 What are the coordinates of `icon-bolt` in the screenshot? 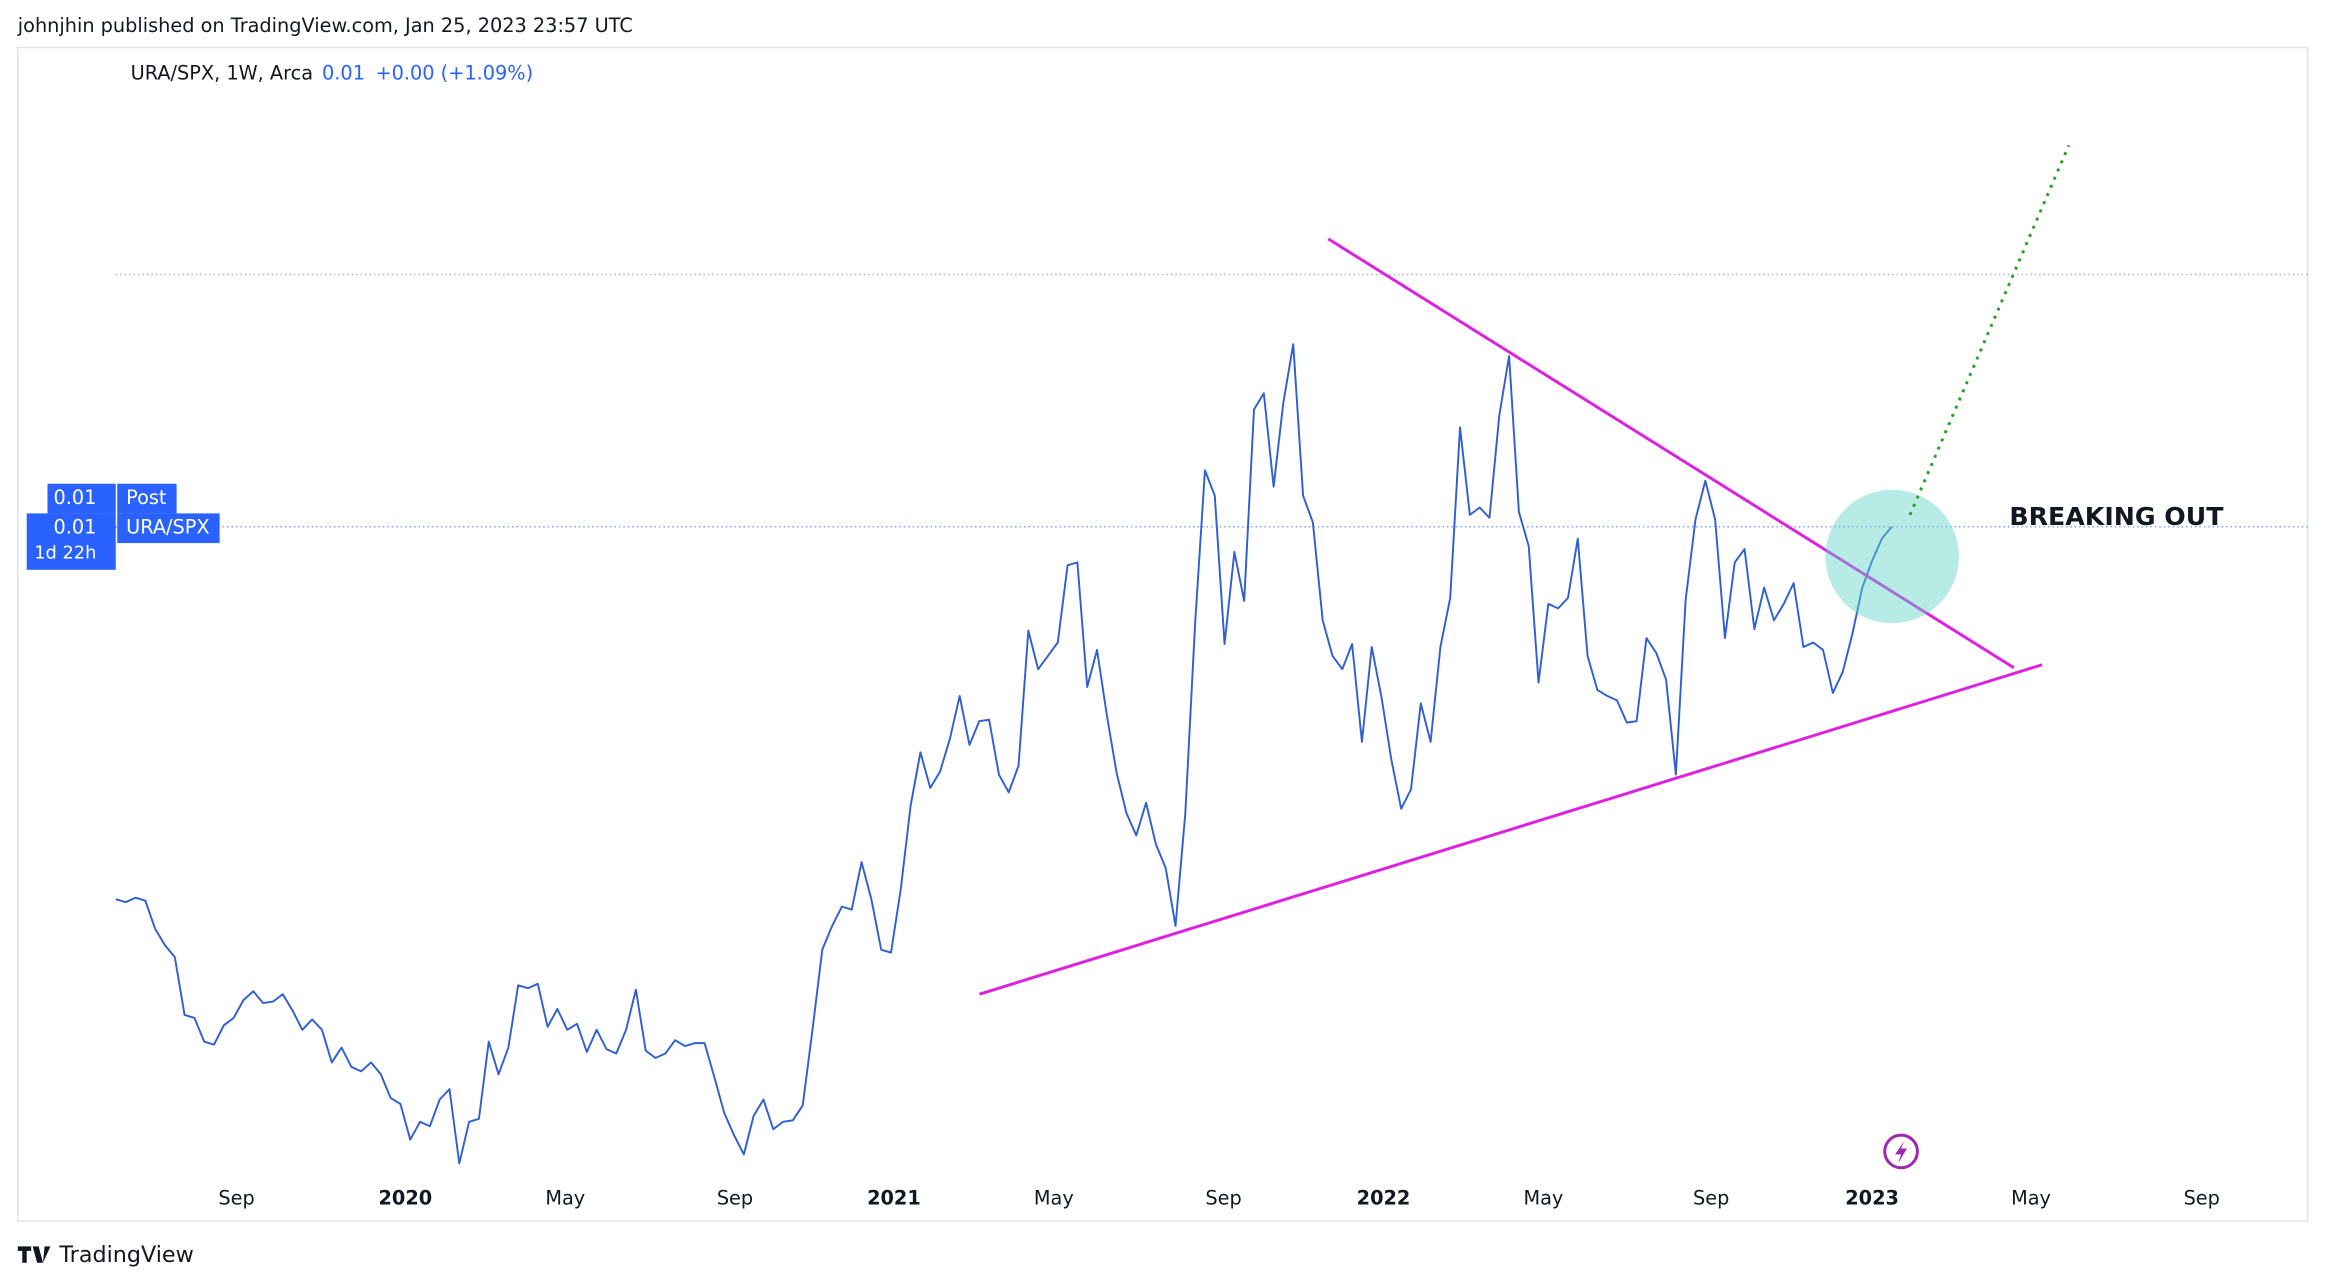 It's located at (1901, 1152).